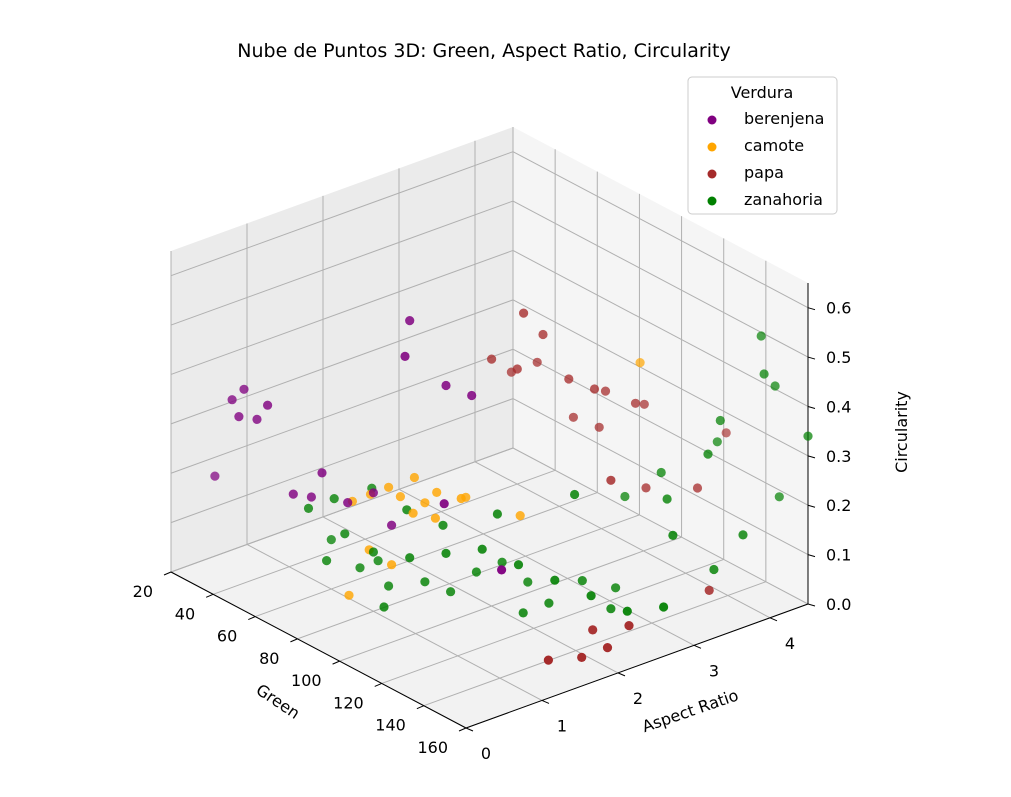 The image size is (1011, 797). I want to click on y-axis-label: Aspect Ratio, so click(690, 710).